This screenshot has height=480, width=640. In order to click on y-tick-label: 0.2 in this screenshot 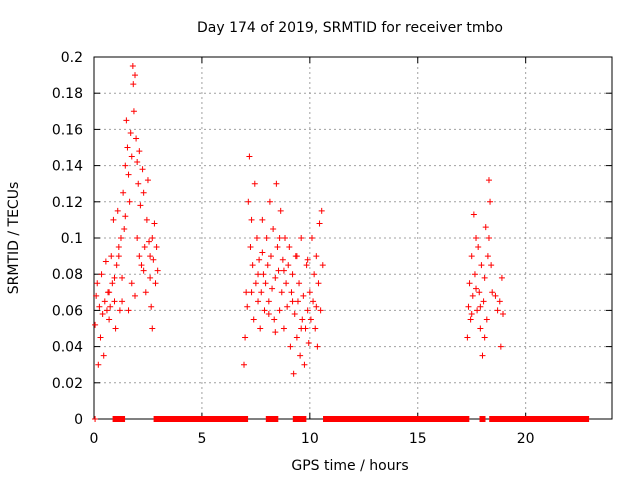, I will do `click(72, 58)`.